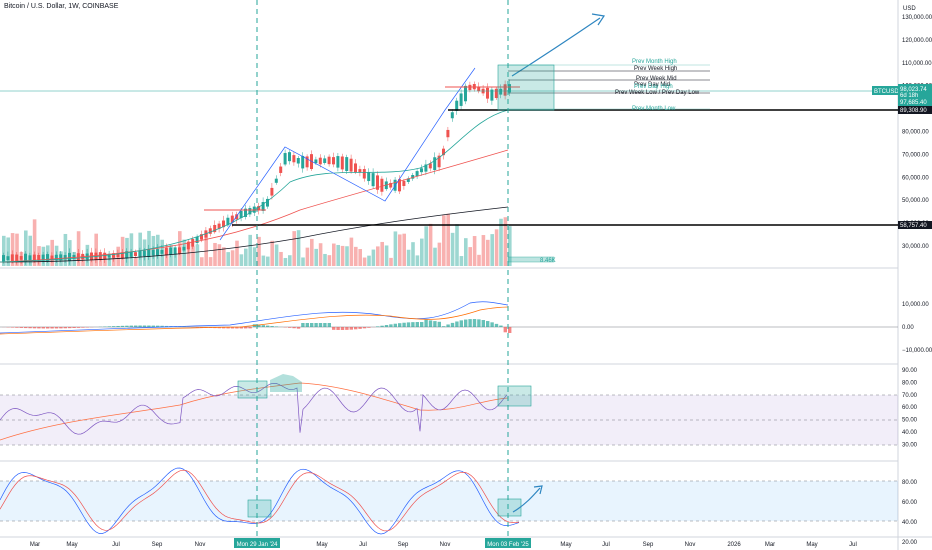 This screenshot has height=550, width=932. Describe the element at coordinates (910, 371) in the screenshot. I see `rsi-tick-label: 90.00` at that location.